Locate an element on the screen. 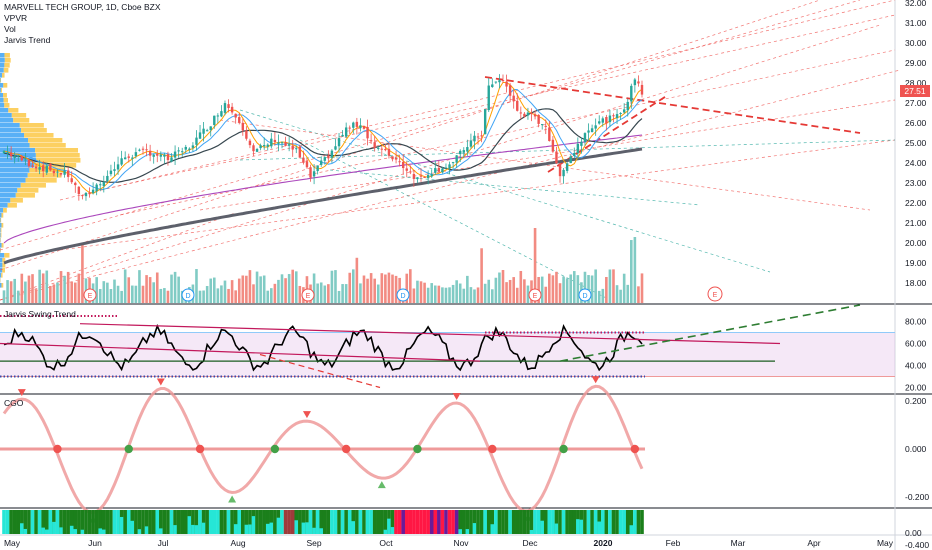  indicator-vol: Vol is located at coordinates (10, 29).